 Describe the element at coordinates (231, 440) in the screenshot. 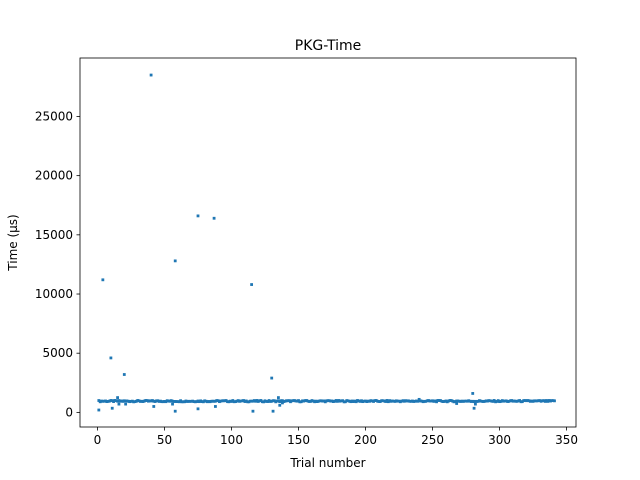

I see `x-tick-label: 100` at that location.